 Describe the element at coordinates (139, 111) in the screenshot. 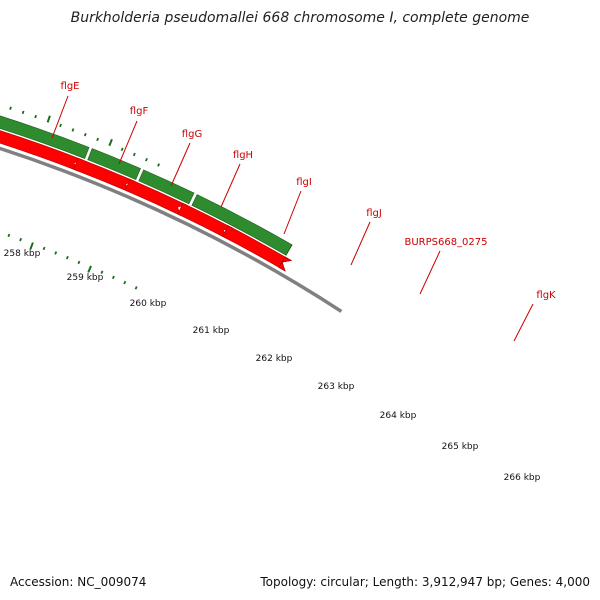

I see `gene-label: flgF` at that location.